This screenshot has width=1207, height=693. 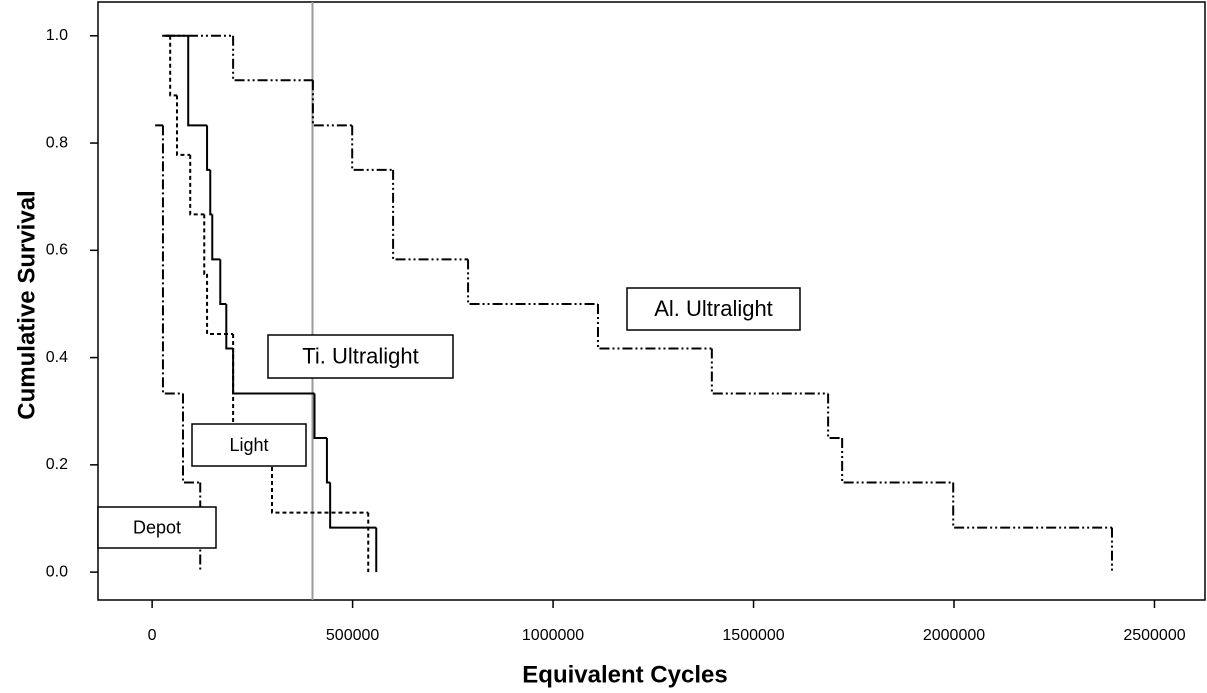 What do you see at coordinates (57, 464) in the screenshot?
I see `y-tick-label: 0.2` at bounding box center [57, 464].